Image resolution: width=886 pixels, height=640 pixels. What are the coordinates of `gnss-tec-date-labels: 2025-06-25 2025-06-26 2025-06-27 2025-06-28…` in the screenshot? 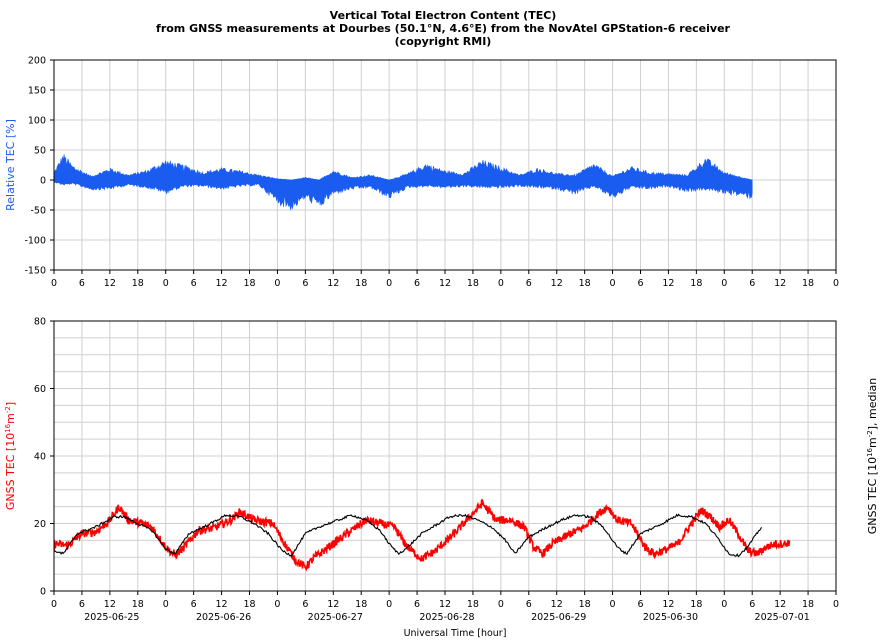 It's located at (447, 617).